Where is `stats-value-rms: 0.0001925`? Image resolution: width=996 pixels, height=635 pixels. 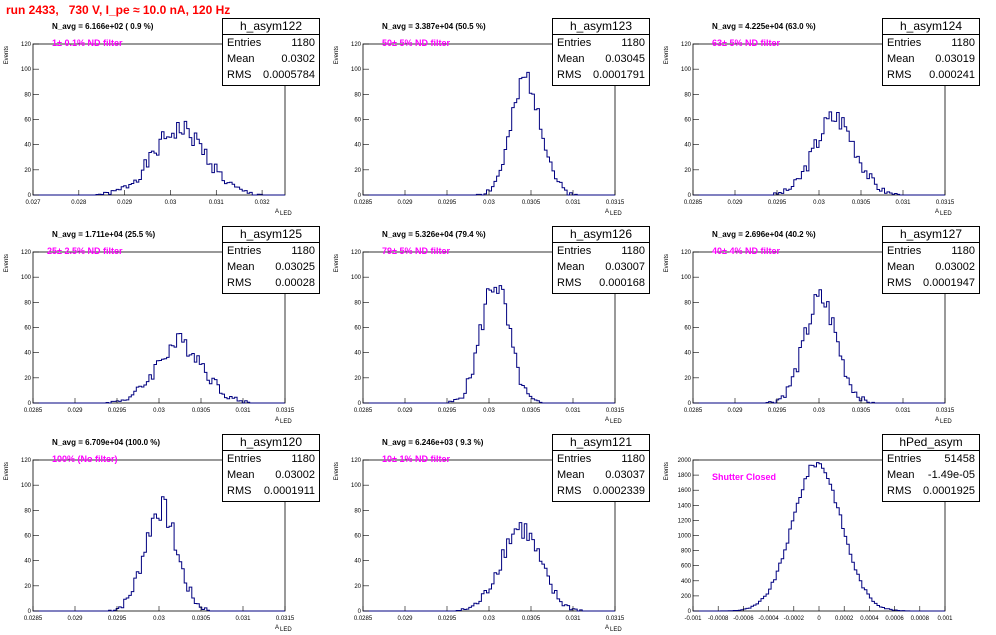
stats-value-rms: 0.0001925 is located at coordinates (949, 491).